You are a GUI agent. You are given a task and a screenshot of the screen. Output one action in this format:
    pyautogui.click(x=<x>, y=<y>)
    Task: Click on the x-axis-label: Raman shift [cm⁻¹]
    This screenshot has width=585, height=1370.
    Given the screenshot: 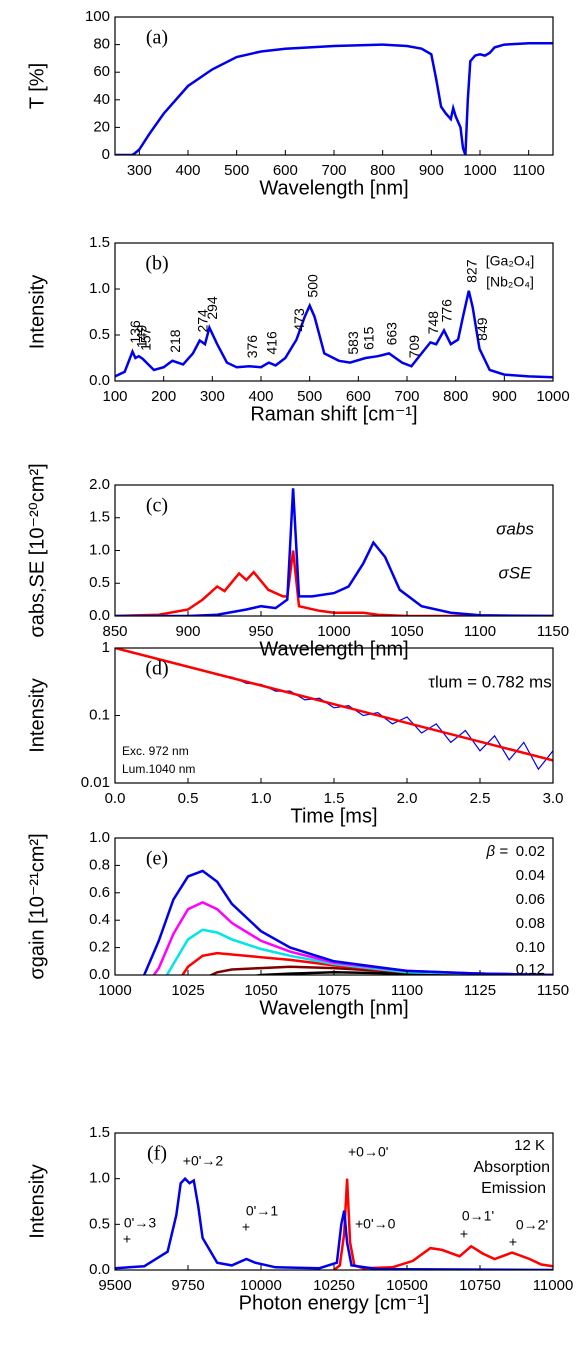 What is the action you would take?
    pyautogui.click(x=333, y=414)
    